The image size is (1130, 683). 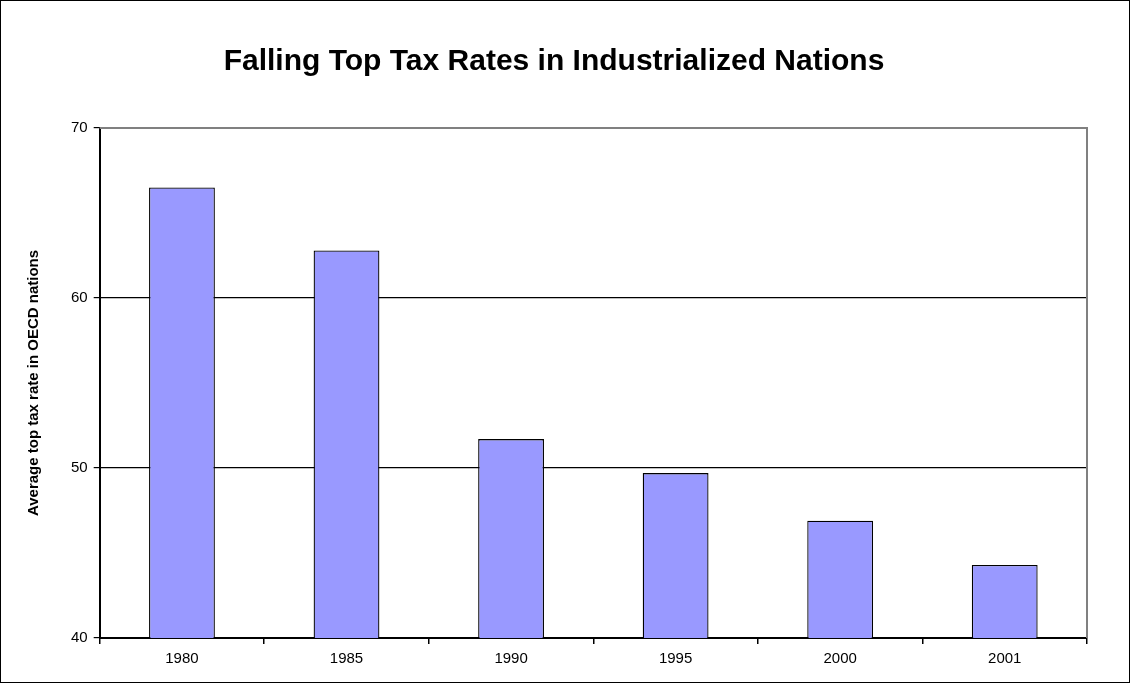 What do you see at coordinates (79, 297) in the screenshot?
I see `y-tick-label: 60` at bounding box center [79, 297].